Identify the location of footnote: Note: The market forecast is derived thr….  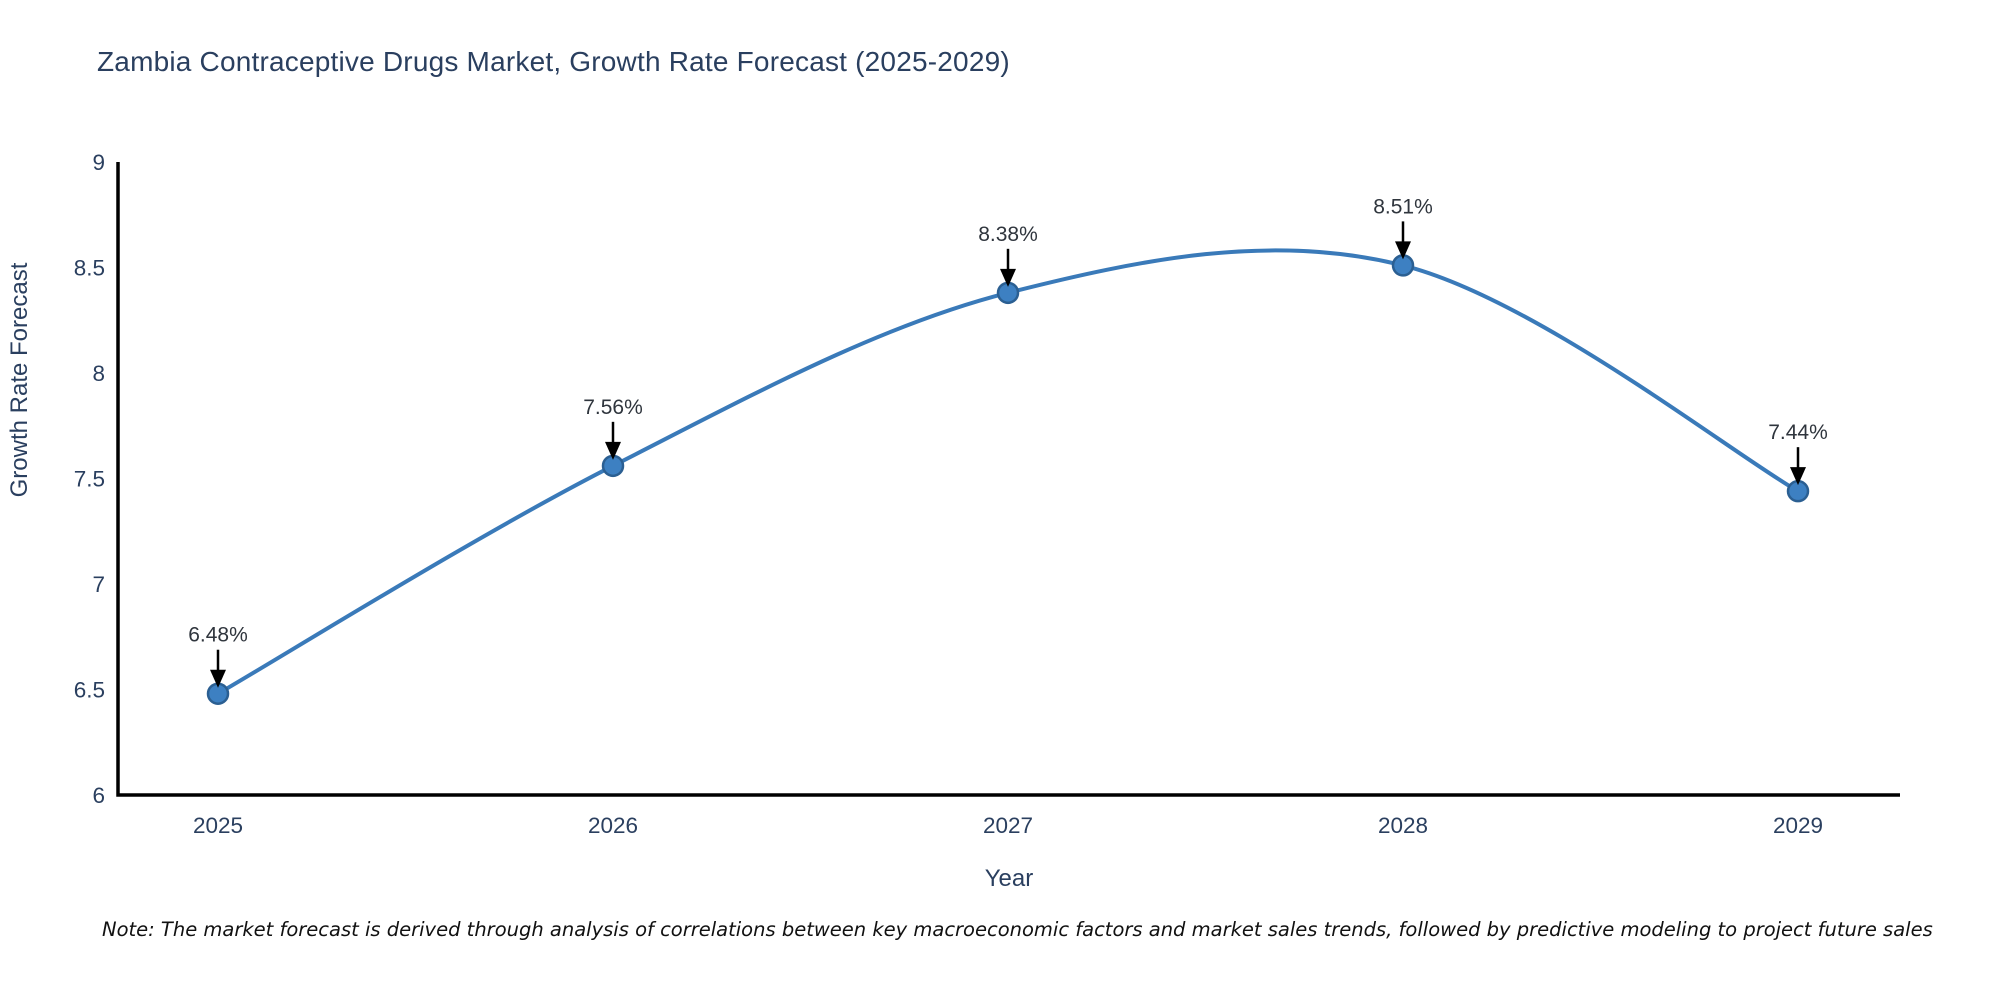
(1017, 929).